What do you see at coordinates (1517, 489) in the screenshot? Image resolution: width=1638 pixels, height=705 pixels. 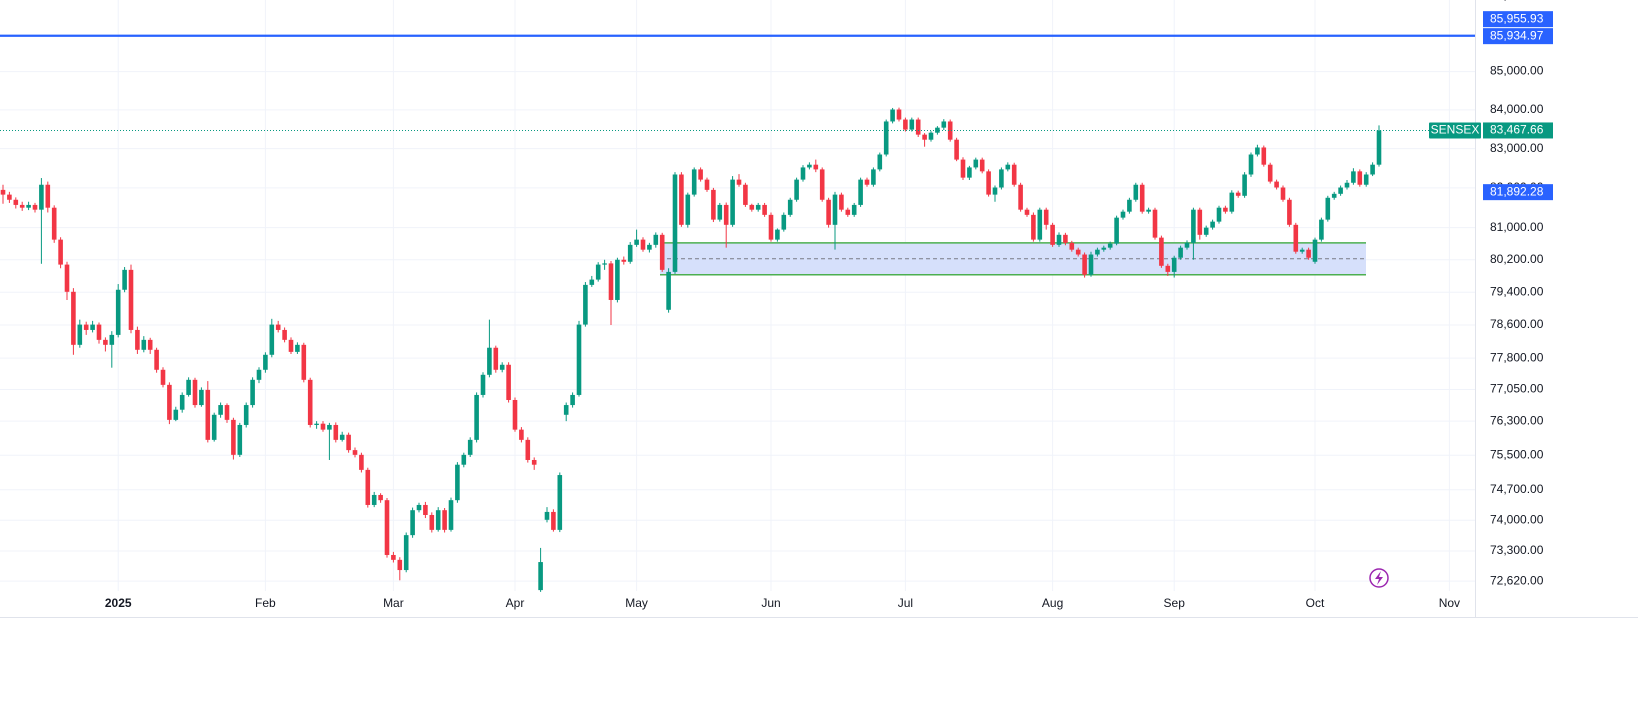 I see `y-tick-label: 74,700.00` at bounding box center [1517, 489].